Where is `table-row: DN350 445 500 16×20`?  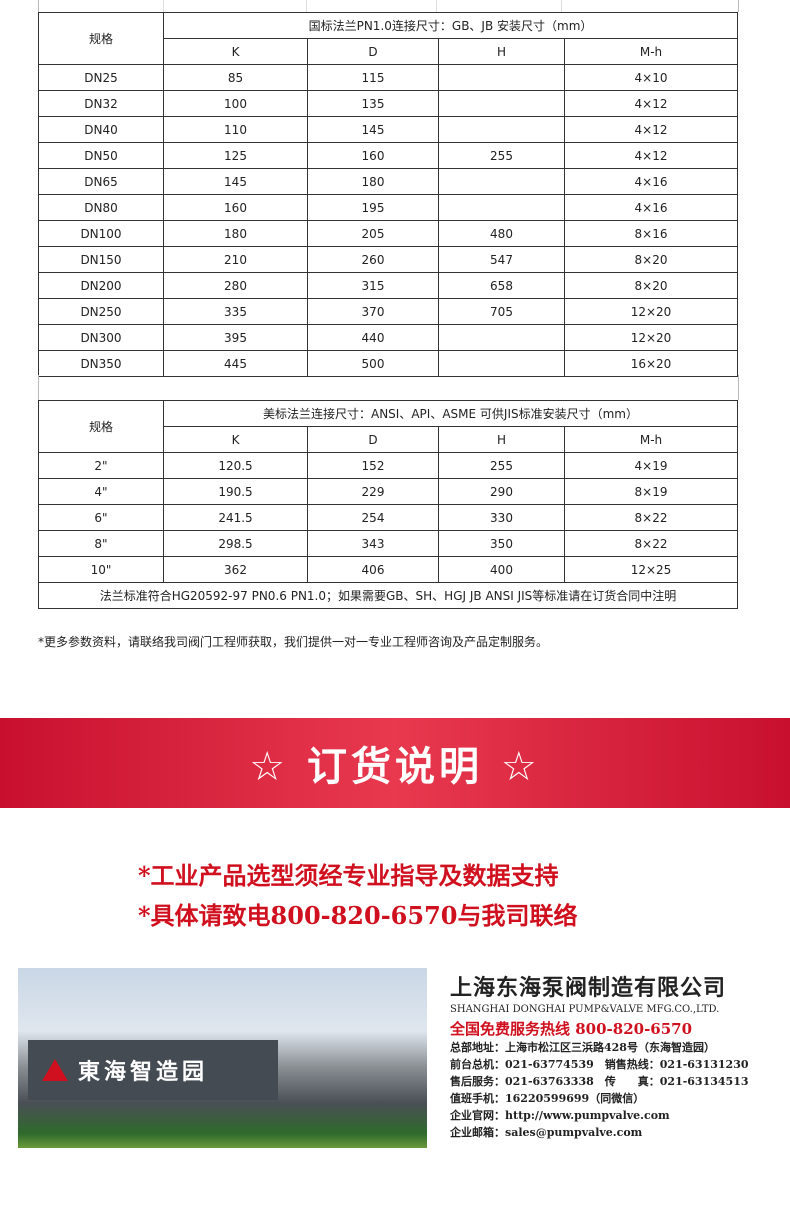
table-row: DN350 445 500 16×20 is located at coordinates (388, 363).